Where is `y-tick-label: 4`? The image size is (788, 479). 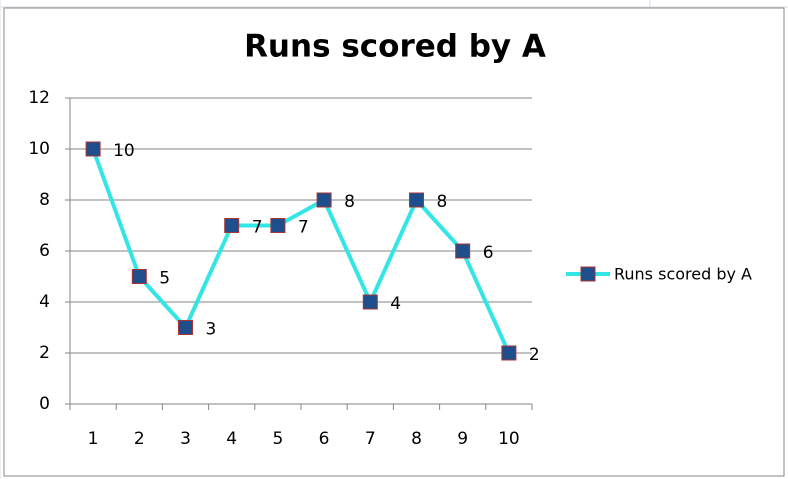
y-tick-label: 4 is located at coordinates (44, 302).